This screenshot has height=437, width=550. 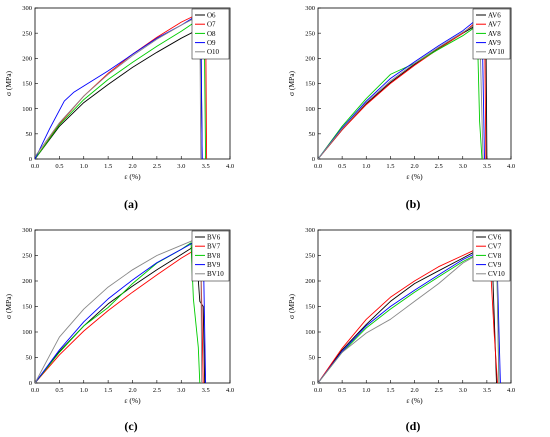 What do you see at coordinates (215, 274) in the screenshot?
I see `legend-entry-bv10: BV10` at bounding box center [215, 274].